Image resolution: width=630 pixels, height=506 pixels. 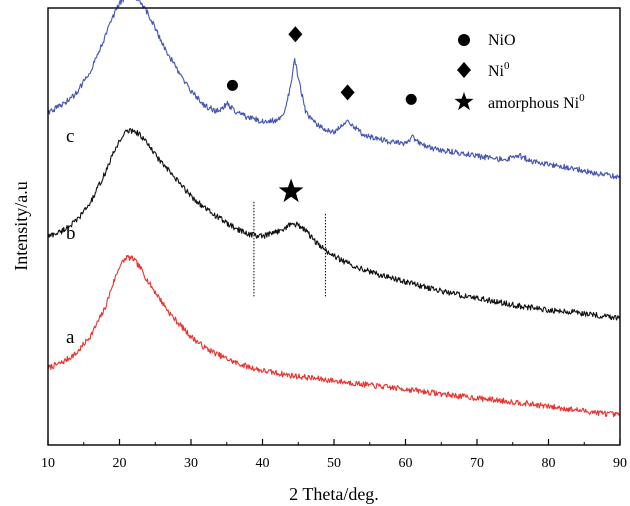 What do you see at coordinates (334, 455) in the screenshot?
I see `x-axis-ticks: 10 20 30 40 50 60 70 80 90` at bounding box center [334, 455].